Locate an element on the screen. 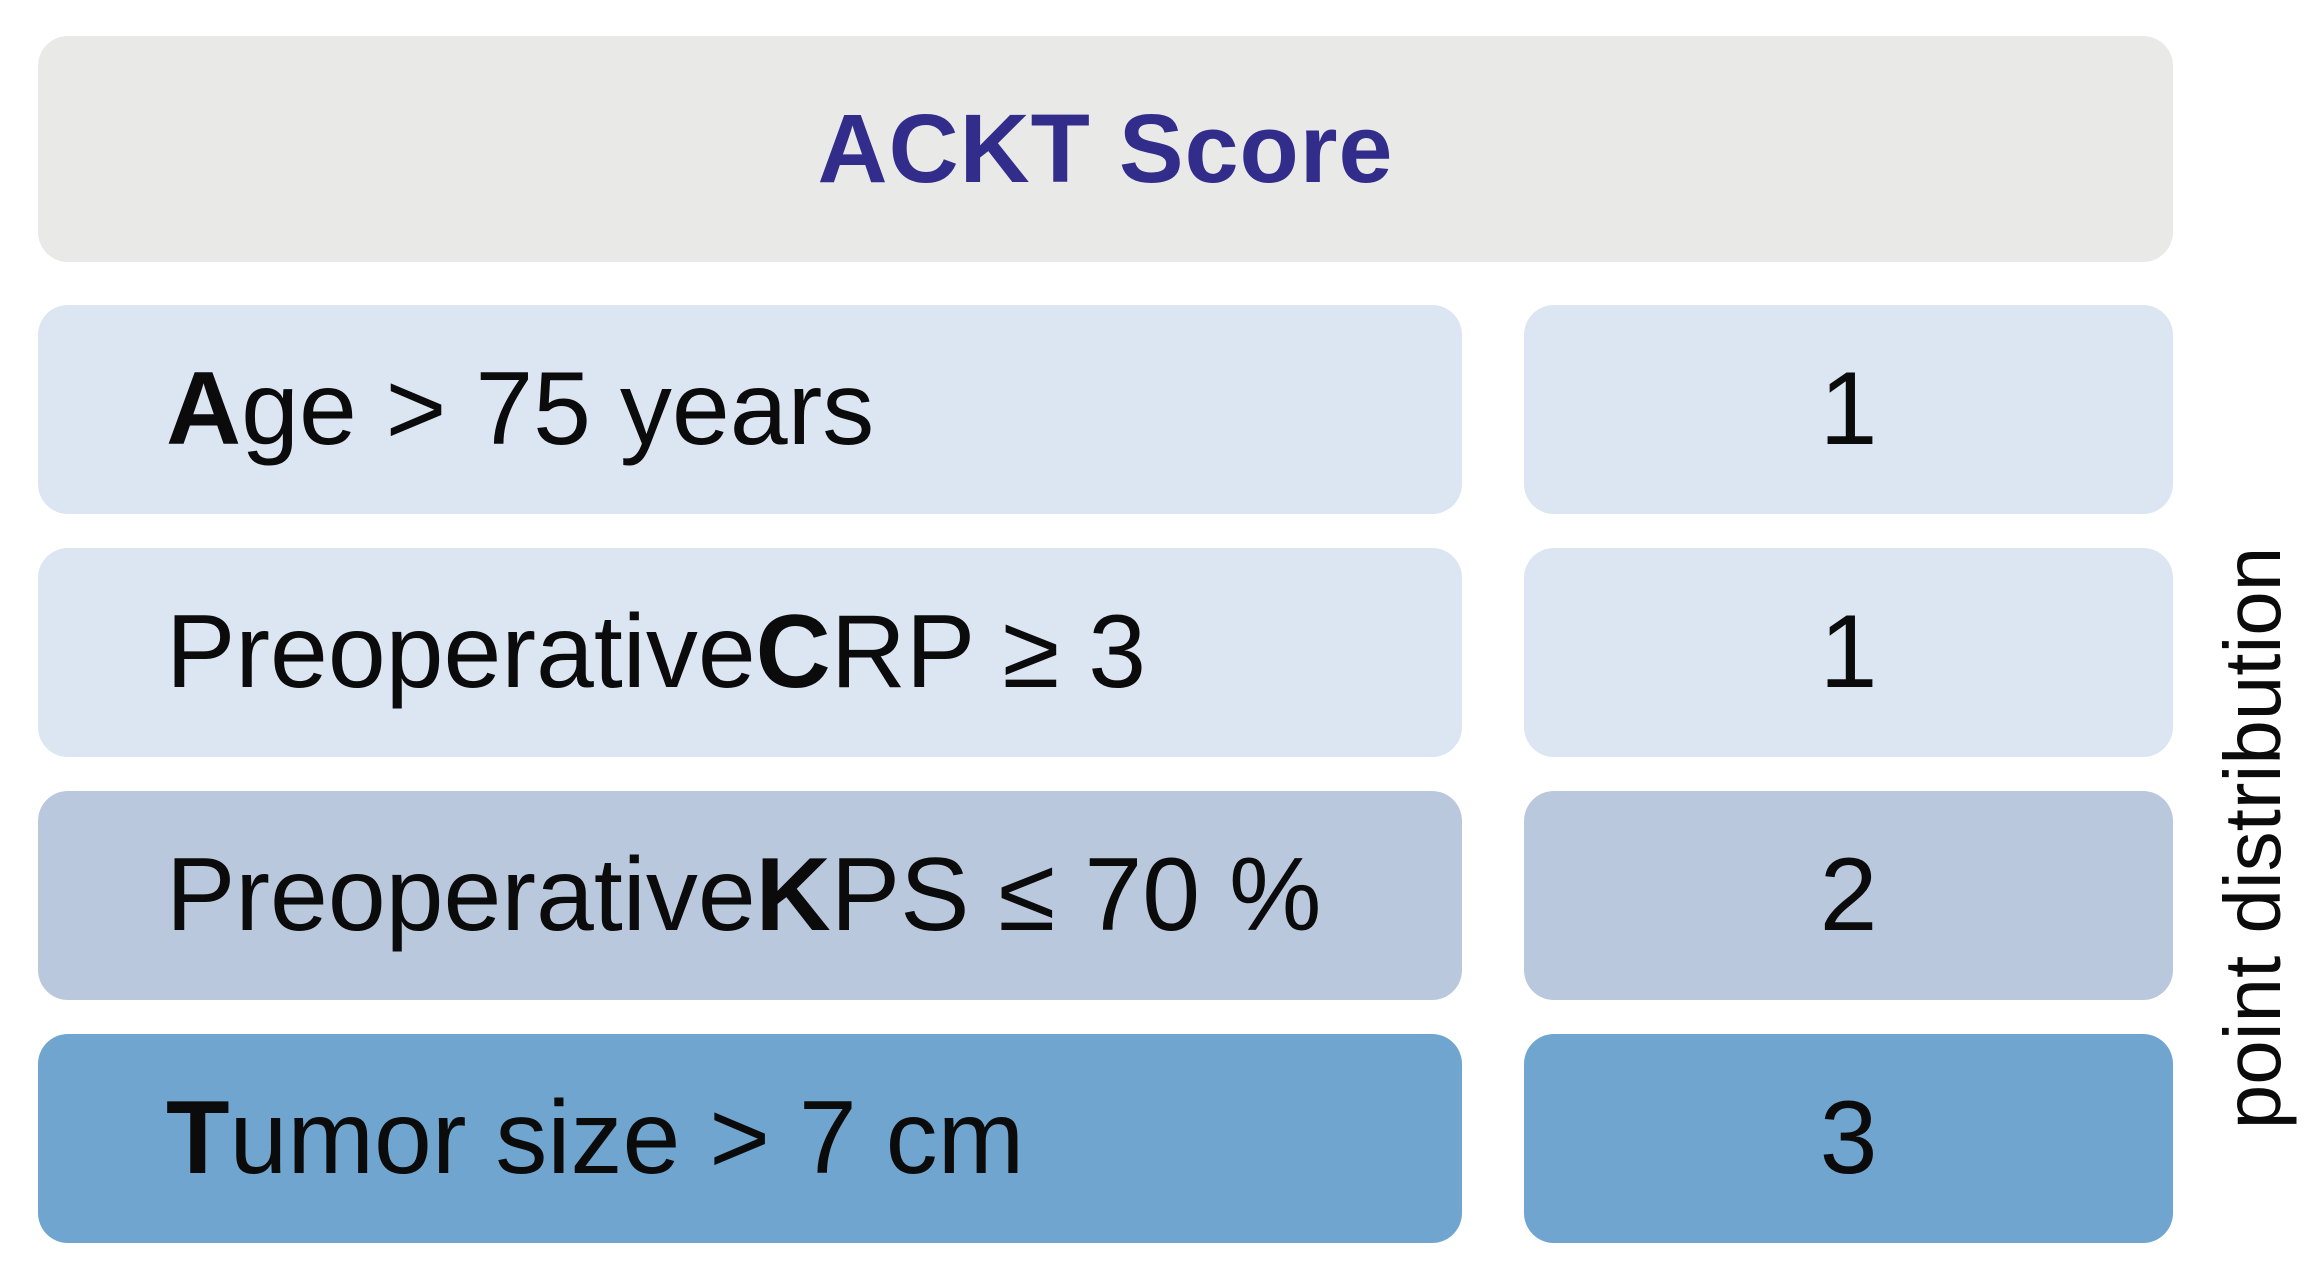  points-value: 3 is located at coordinates (1848, 1138).